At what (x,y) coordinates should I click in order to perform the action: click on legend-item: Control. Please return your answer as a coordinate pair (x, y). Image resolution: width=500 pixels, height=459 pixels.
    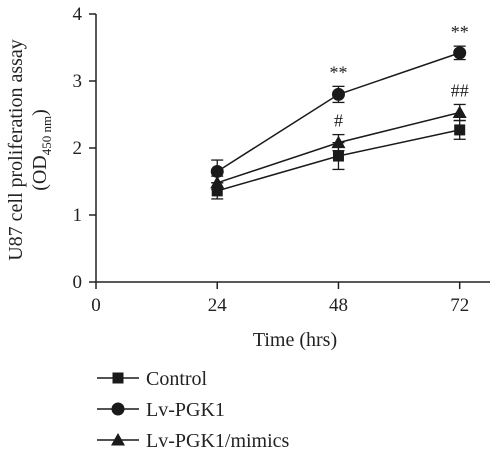
    Looking at the image, I should click on (152, 379).